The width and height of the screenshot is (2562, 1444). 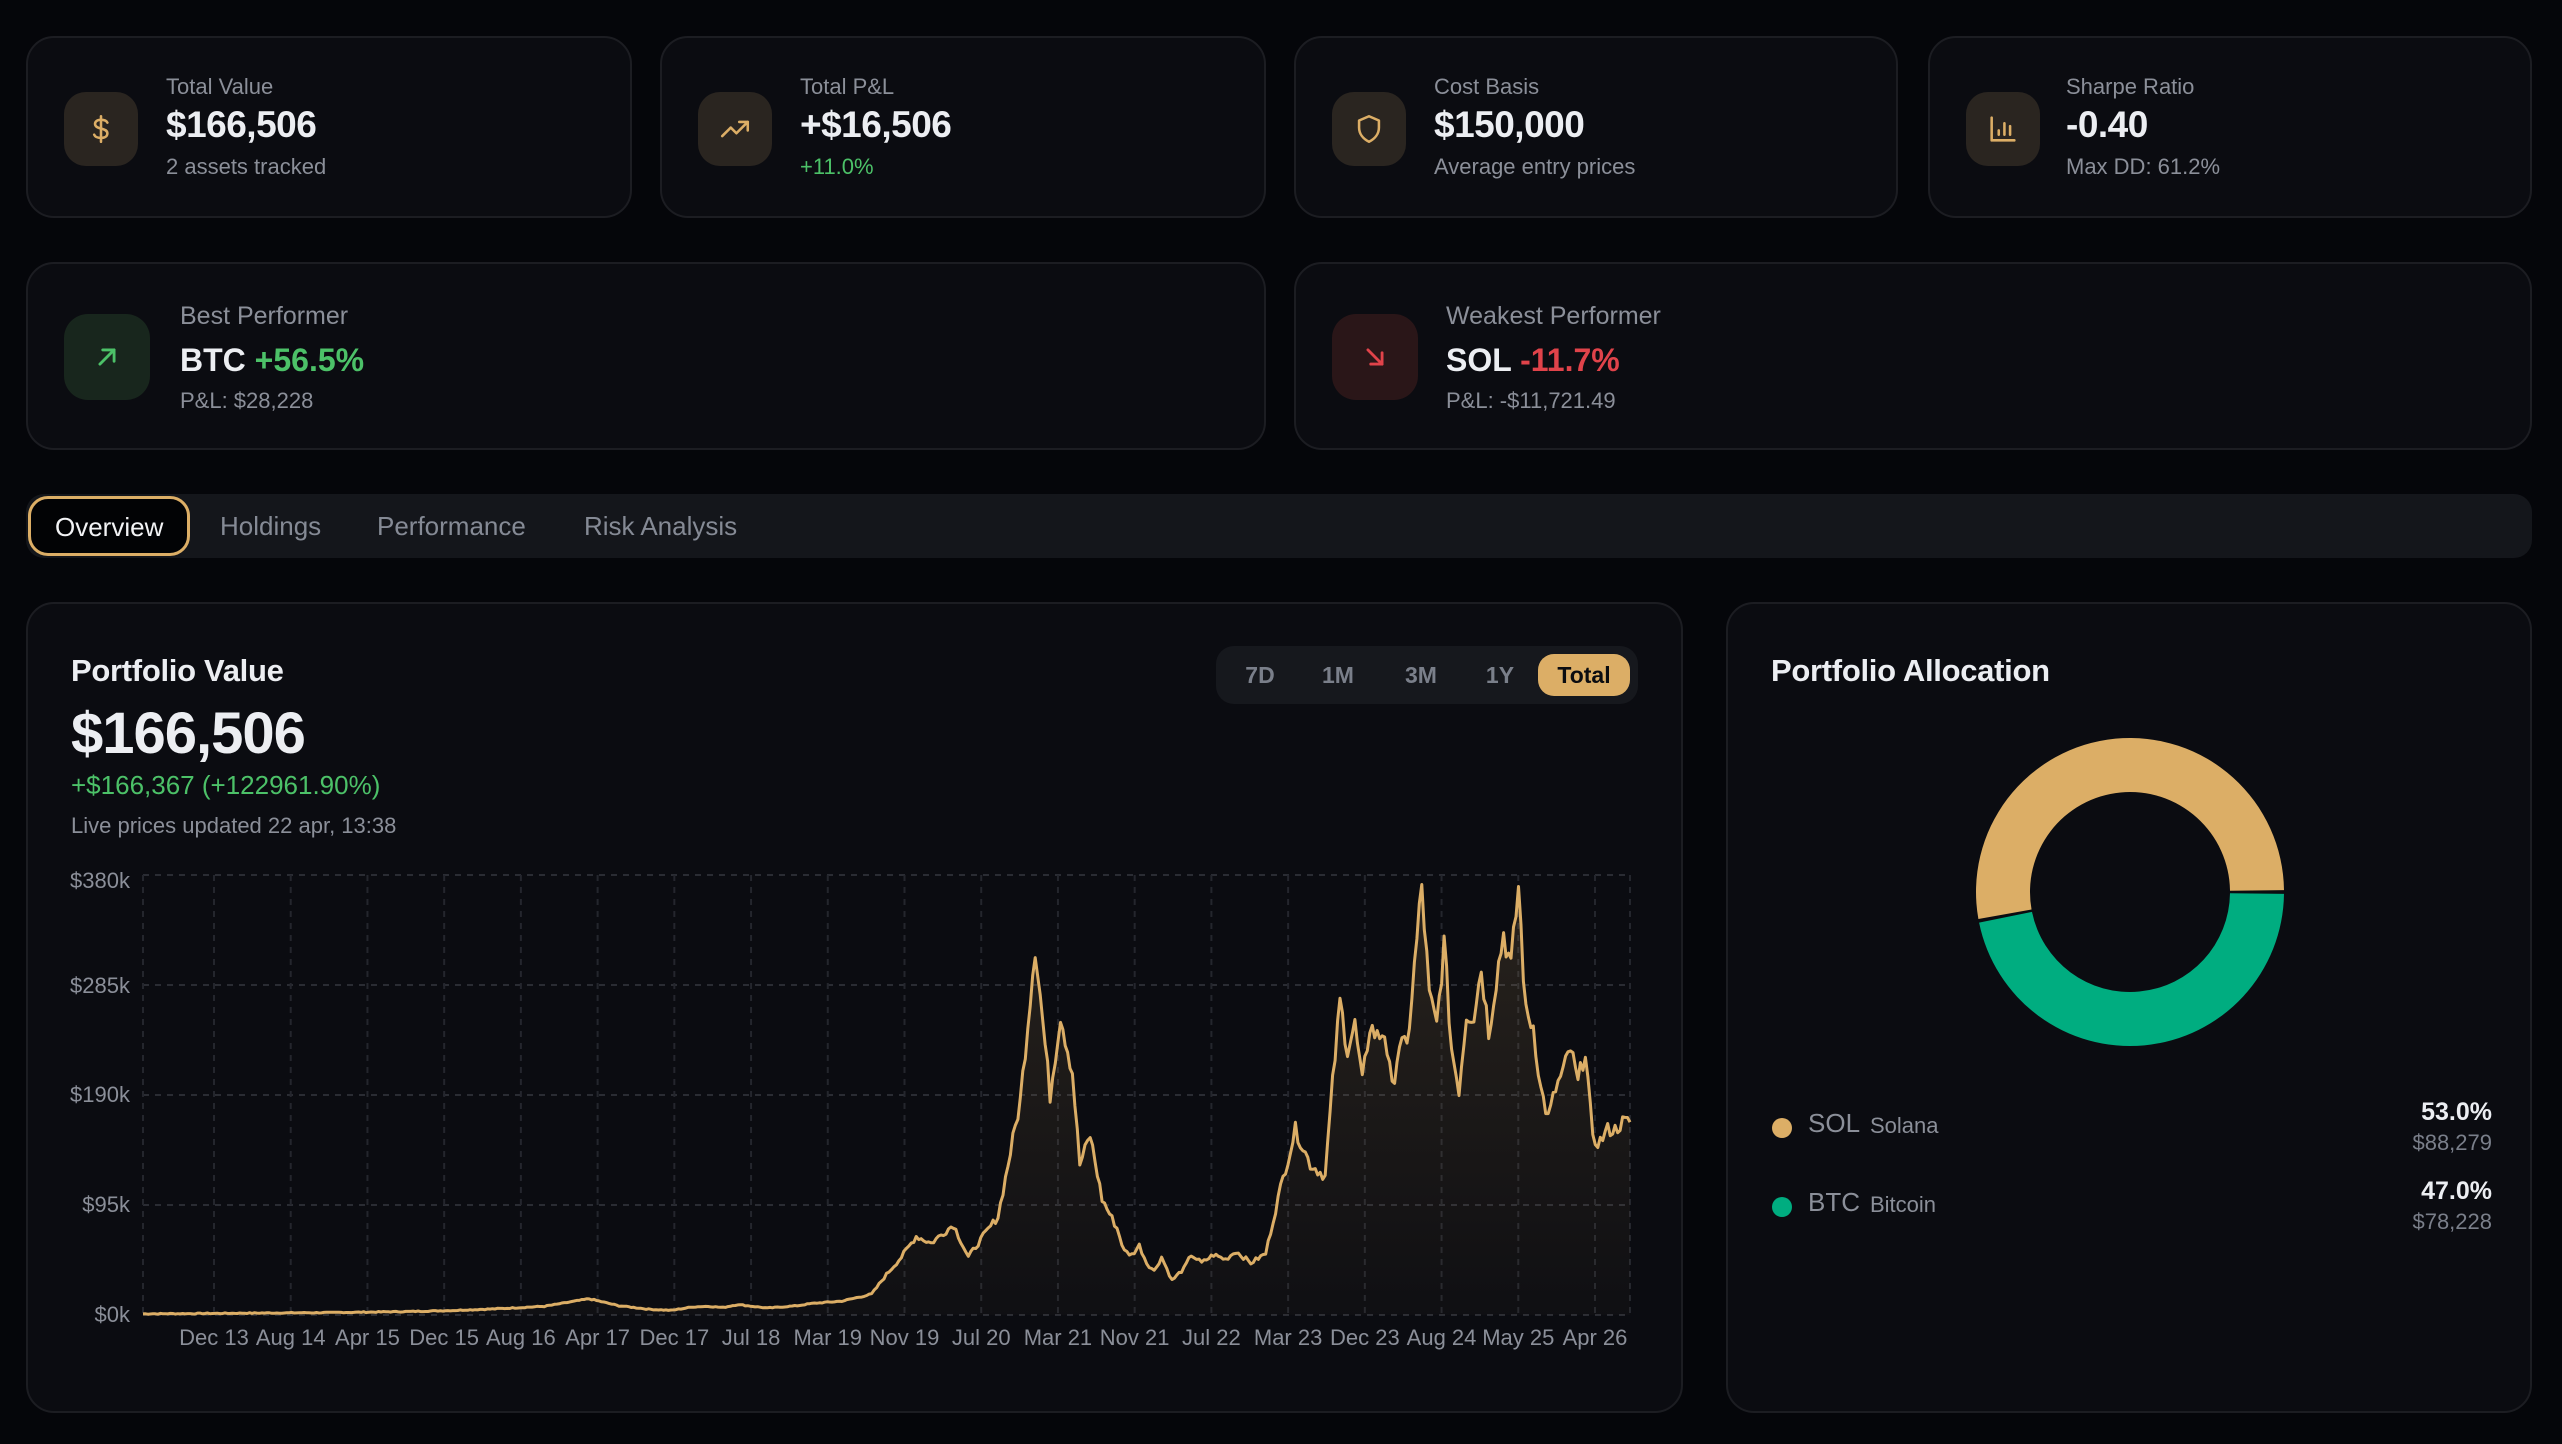 I want to click on best-performer-symbol: BTC, so click(x=213, y=360).